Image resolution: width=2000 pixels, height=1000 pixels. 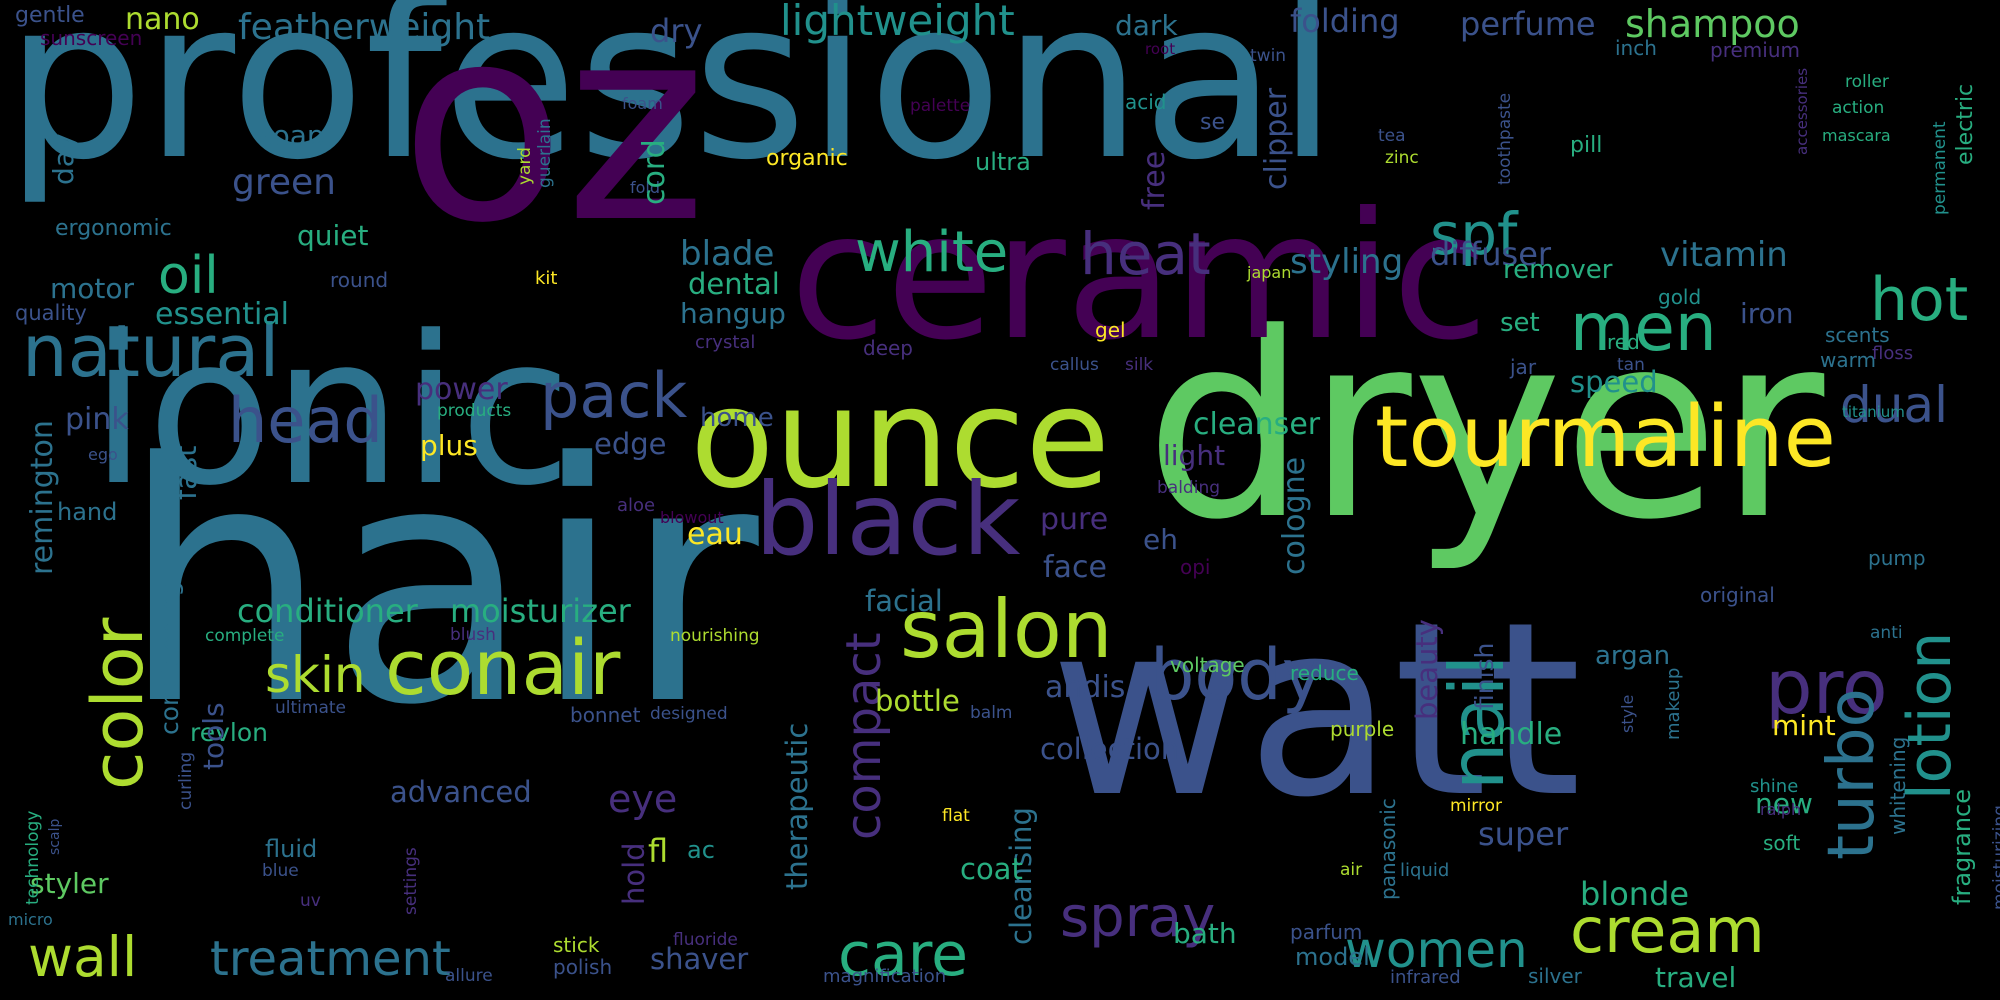 What do you see at coordinates (545, 153) in the screenshot?
I see `word-guerlain: guerlain` at bounding box center [545, 153].